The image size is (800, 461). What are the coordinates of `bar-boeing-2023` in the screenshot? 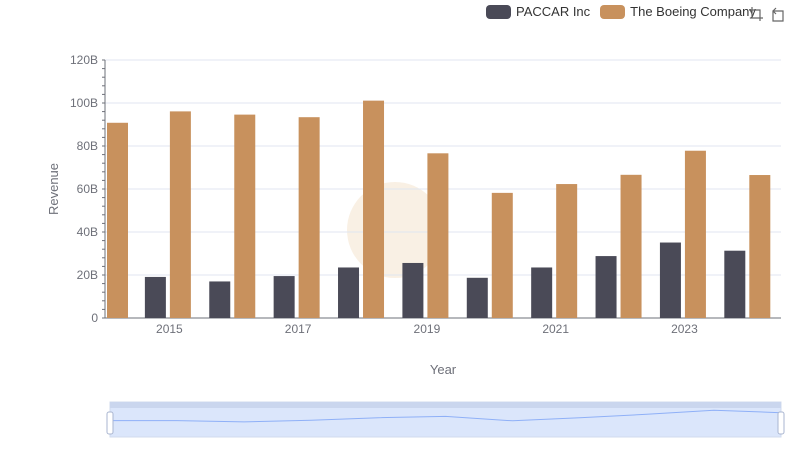 It's located at (695, 234).